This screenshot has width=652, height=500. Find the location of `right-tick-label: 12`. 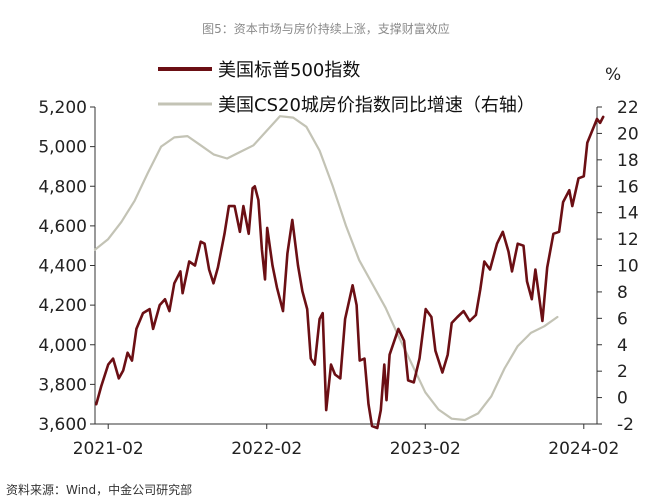

right-tick-label: 12 is located at coordinates (628, 240).